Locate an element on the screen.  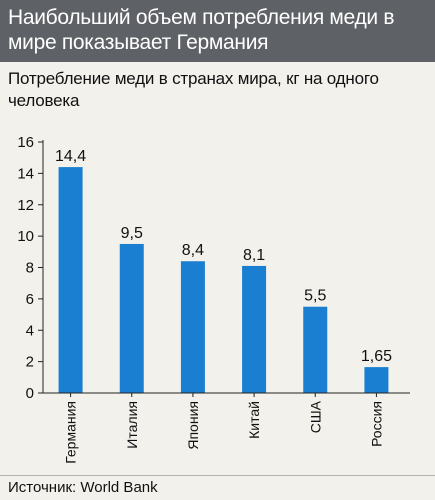
x-category-label: США is located at coordinates (315, 416).